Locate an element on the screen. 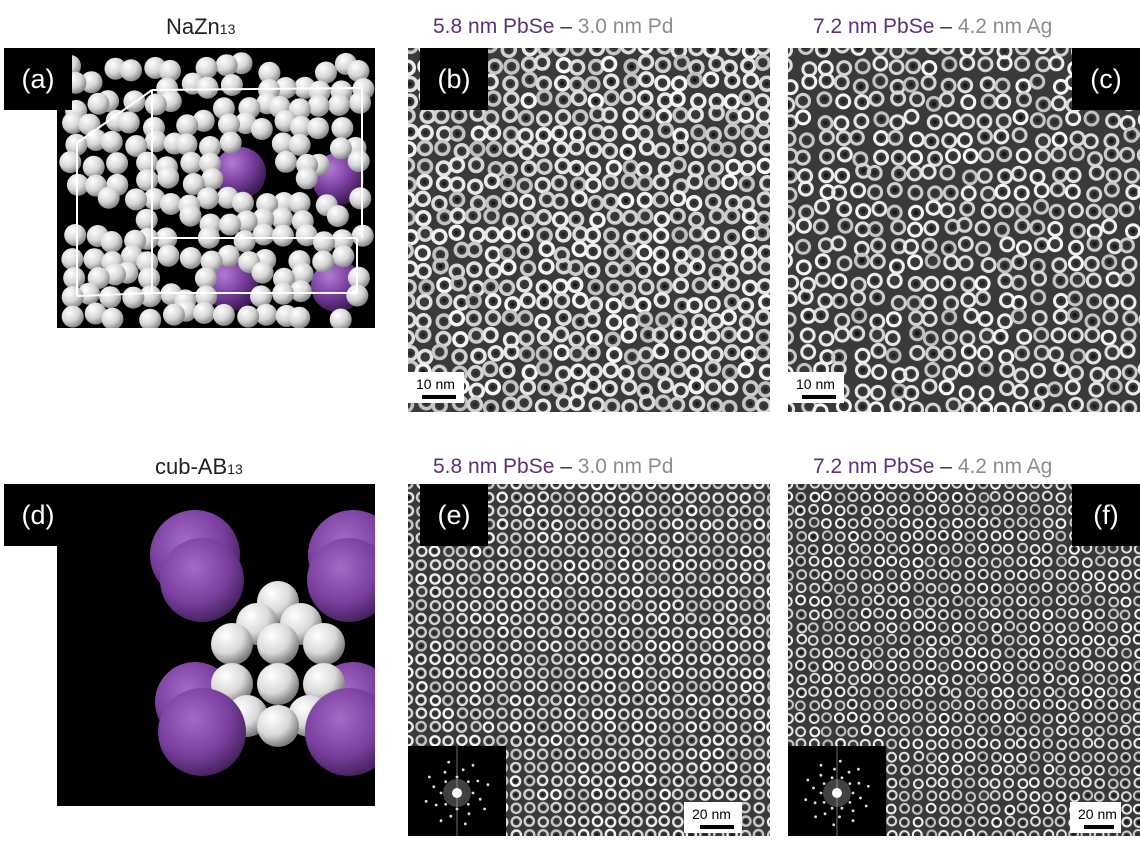 This screenshot has width=1140, height=841. panel-c-scale-label: 10 nm is located at coordinates (815, 384).